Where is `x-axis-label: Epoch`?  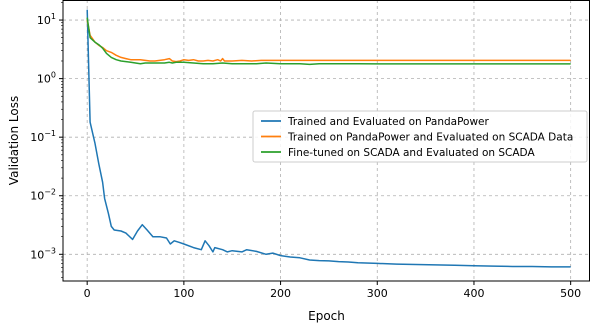
x-axis-label: Epoch is located at coordinates (326, 316).